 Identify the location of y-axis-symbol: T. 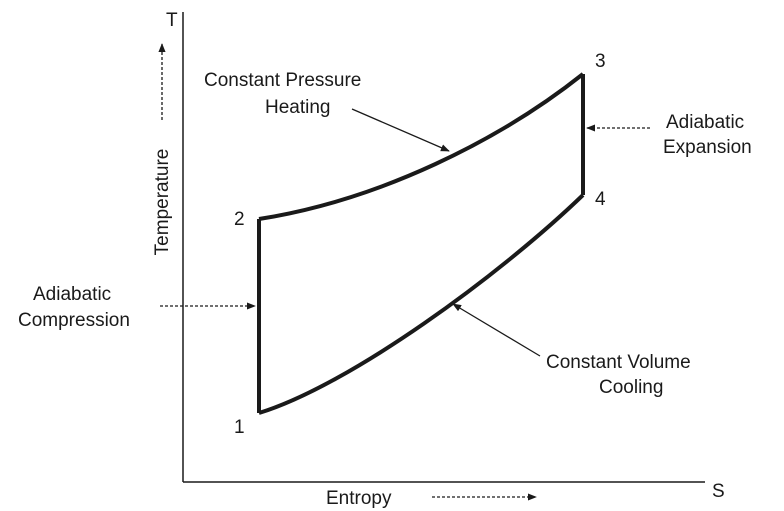
(172, 20).